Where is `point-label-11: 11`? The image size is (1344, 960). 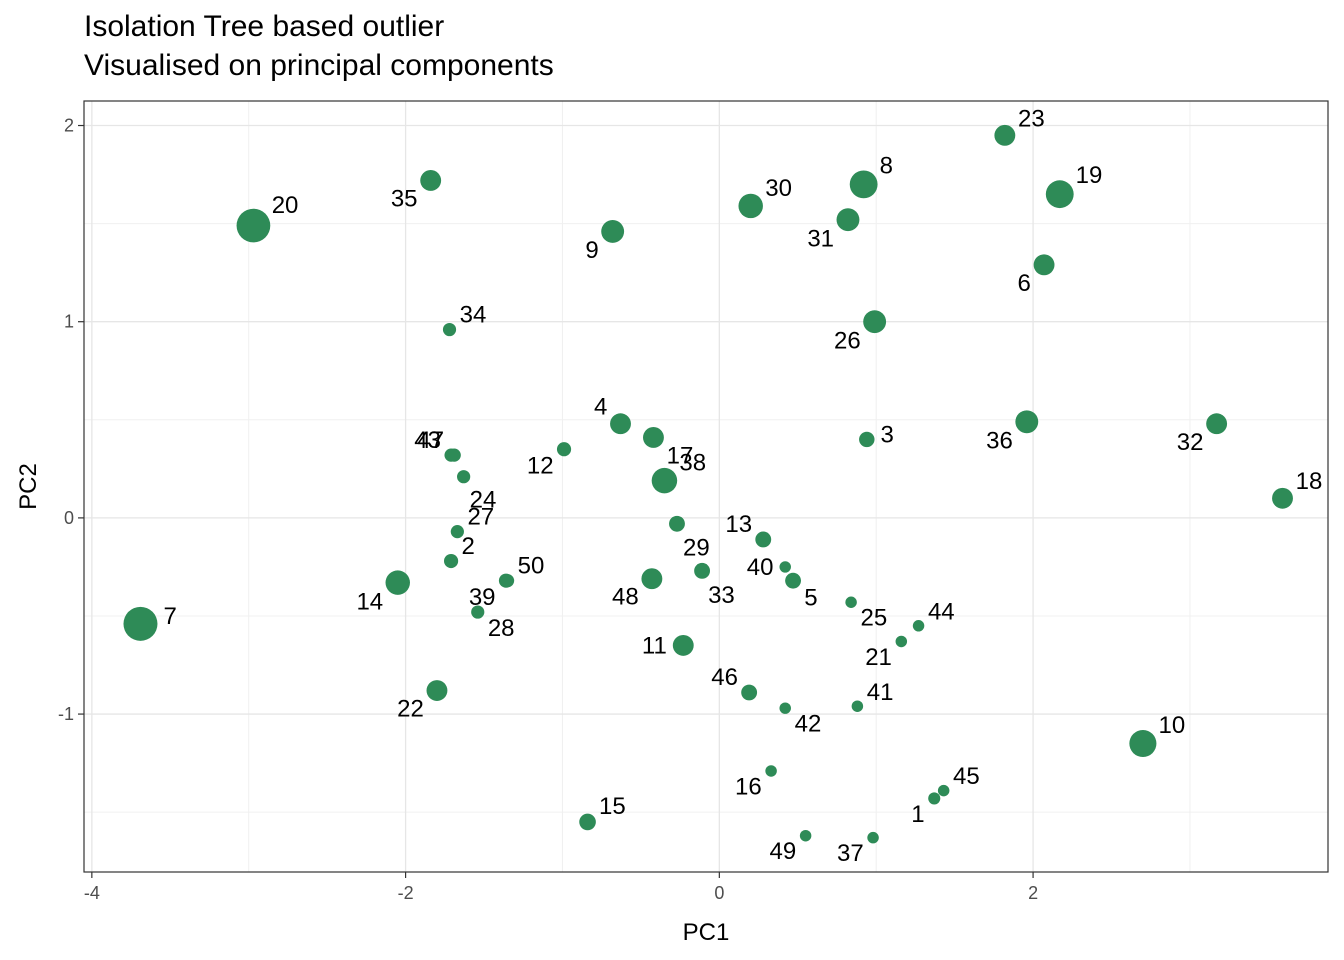 point-label-11: 11 is located at coordinates (654, 645).